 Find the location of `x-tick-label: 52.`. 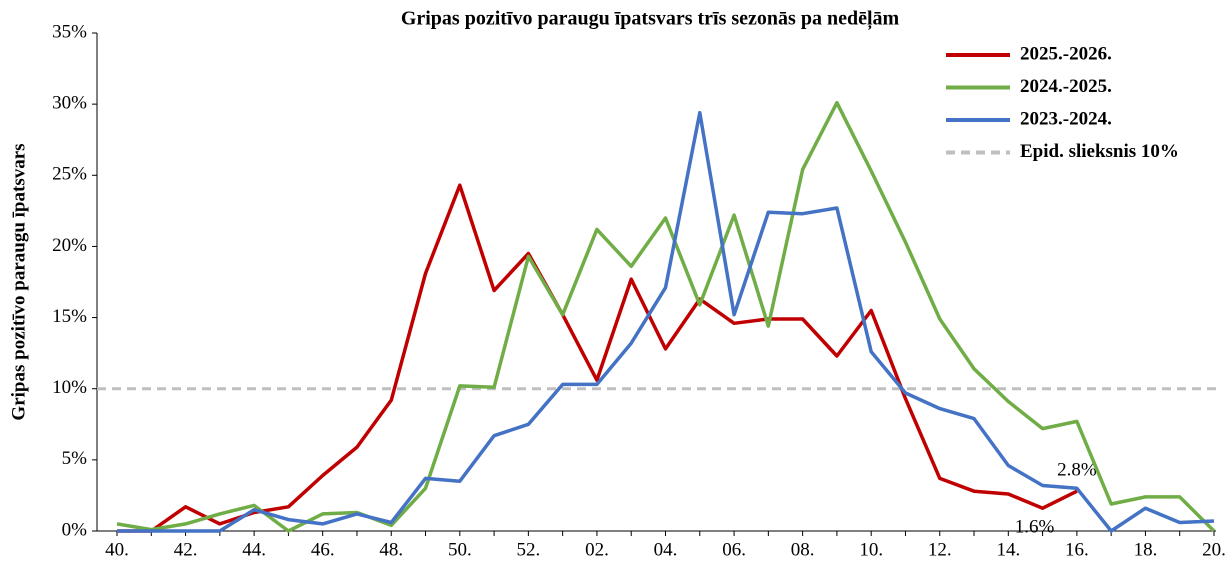

x-tick-label: 52. is located at coordinates (529, 549).